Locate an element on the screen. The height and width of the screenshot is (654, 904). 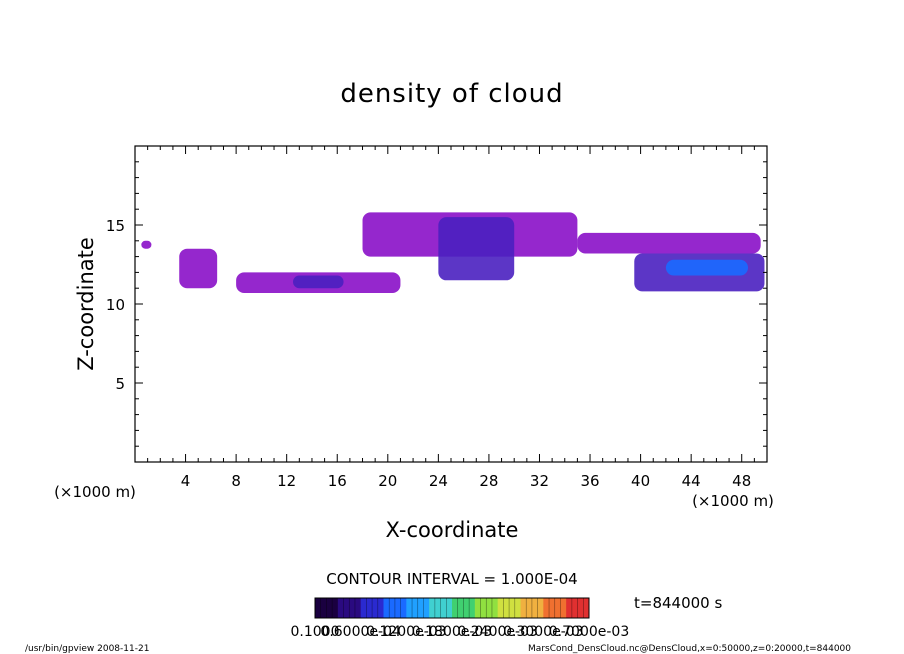
colorbar-frame is located at coordinates (452, 608).